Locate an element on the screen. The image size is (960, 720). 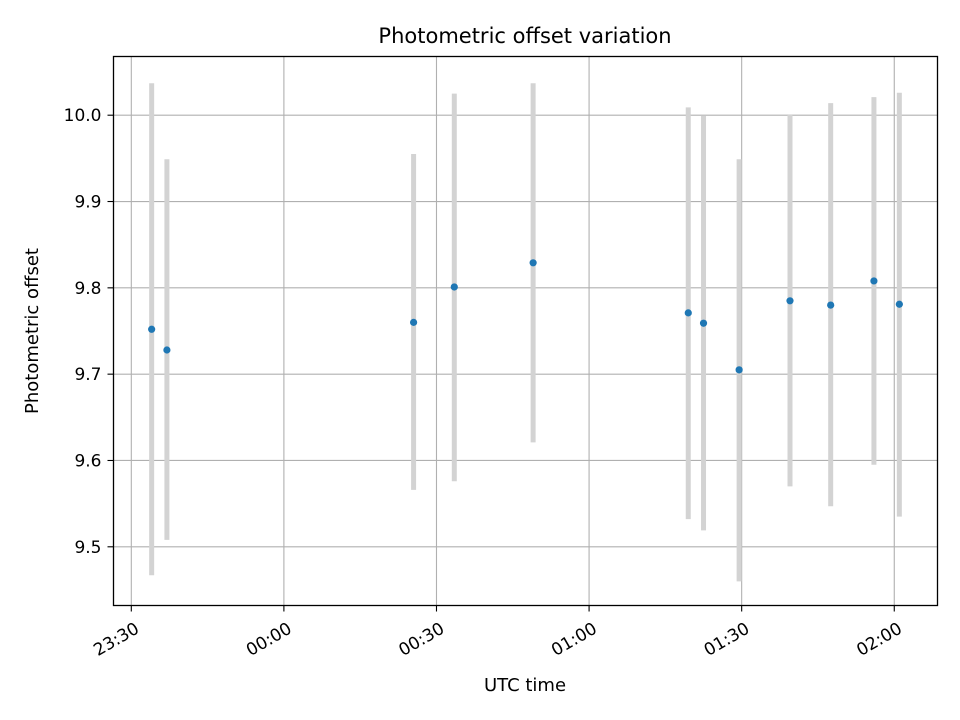
x-tick-label: 23:30 is located at coordinates (116, 640).